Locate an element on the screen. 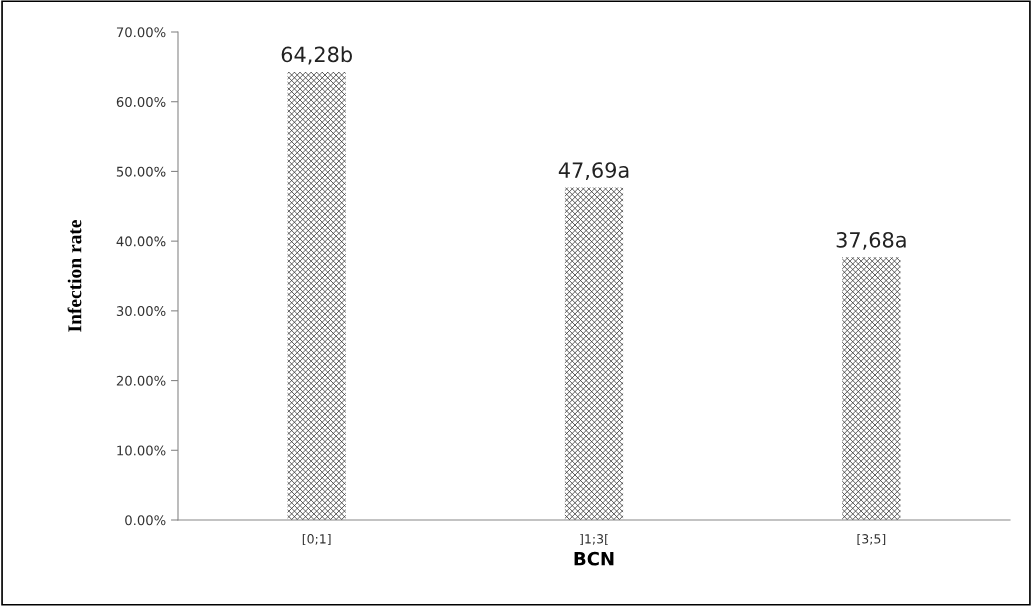  y-tick-label: 70.00% is located at coordinates (141, 32).